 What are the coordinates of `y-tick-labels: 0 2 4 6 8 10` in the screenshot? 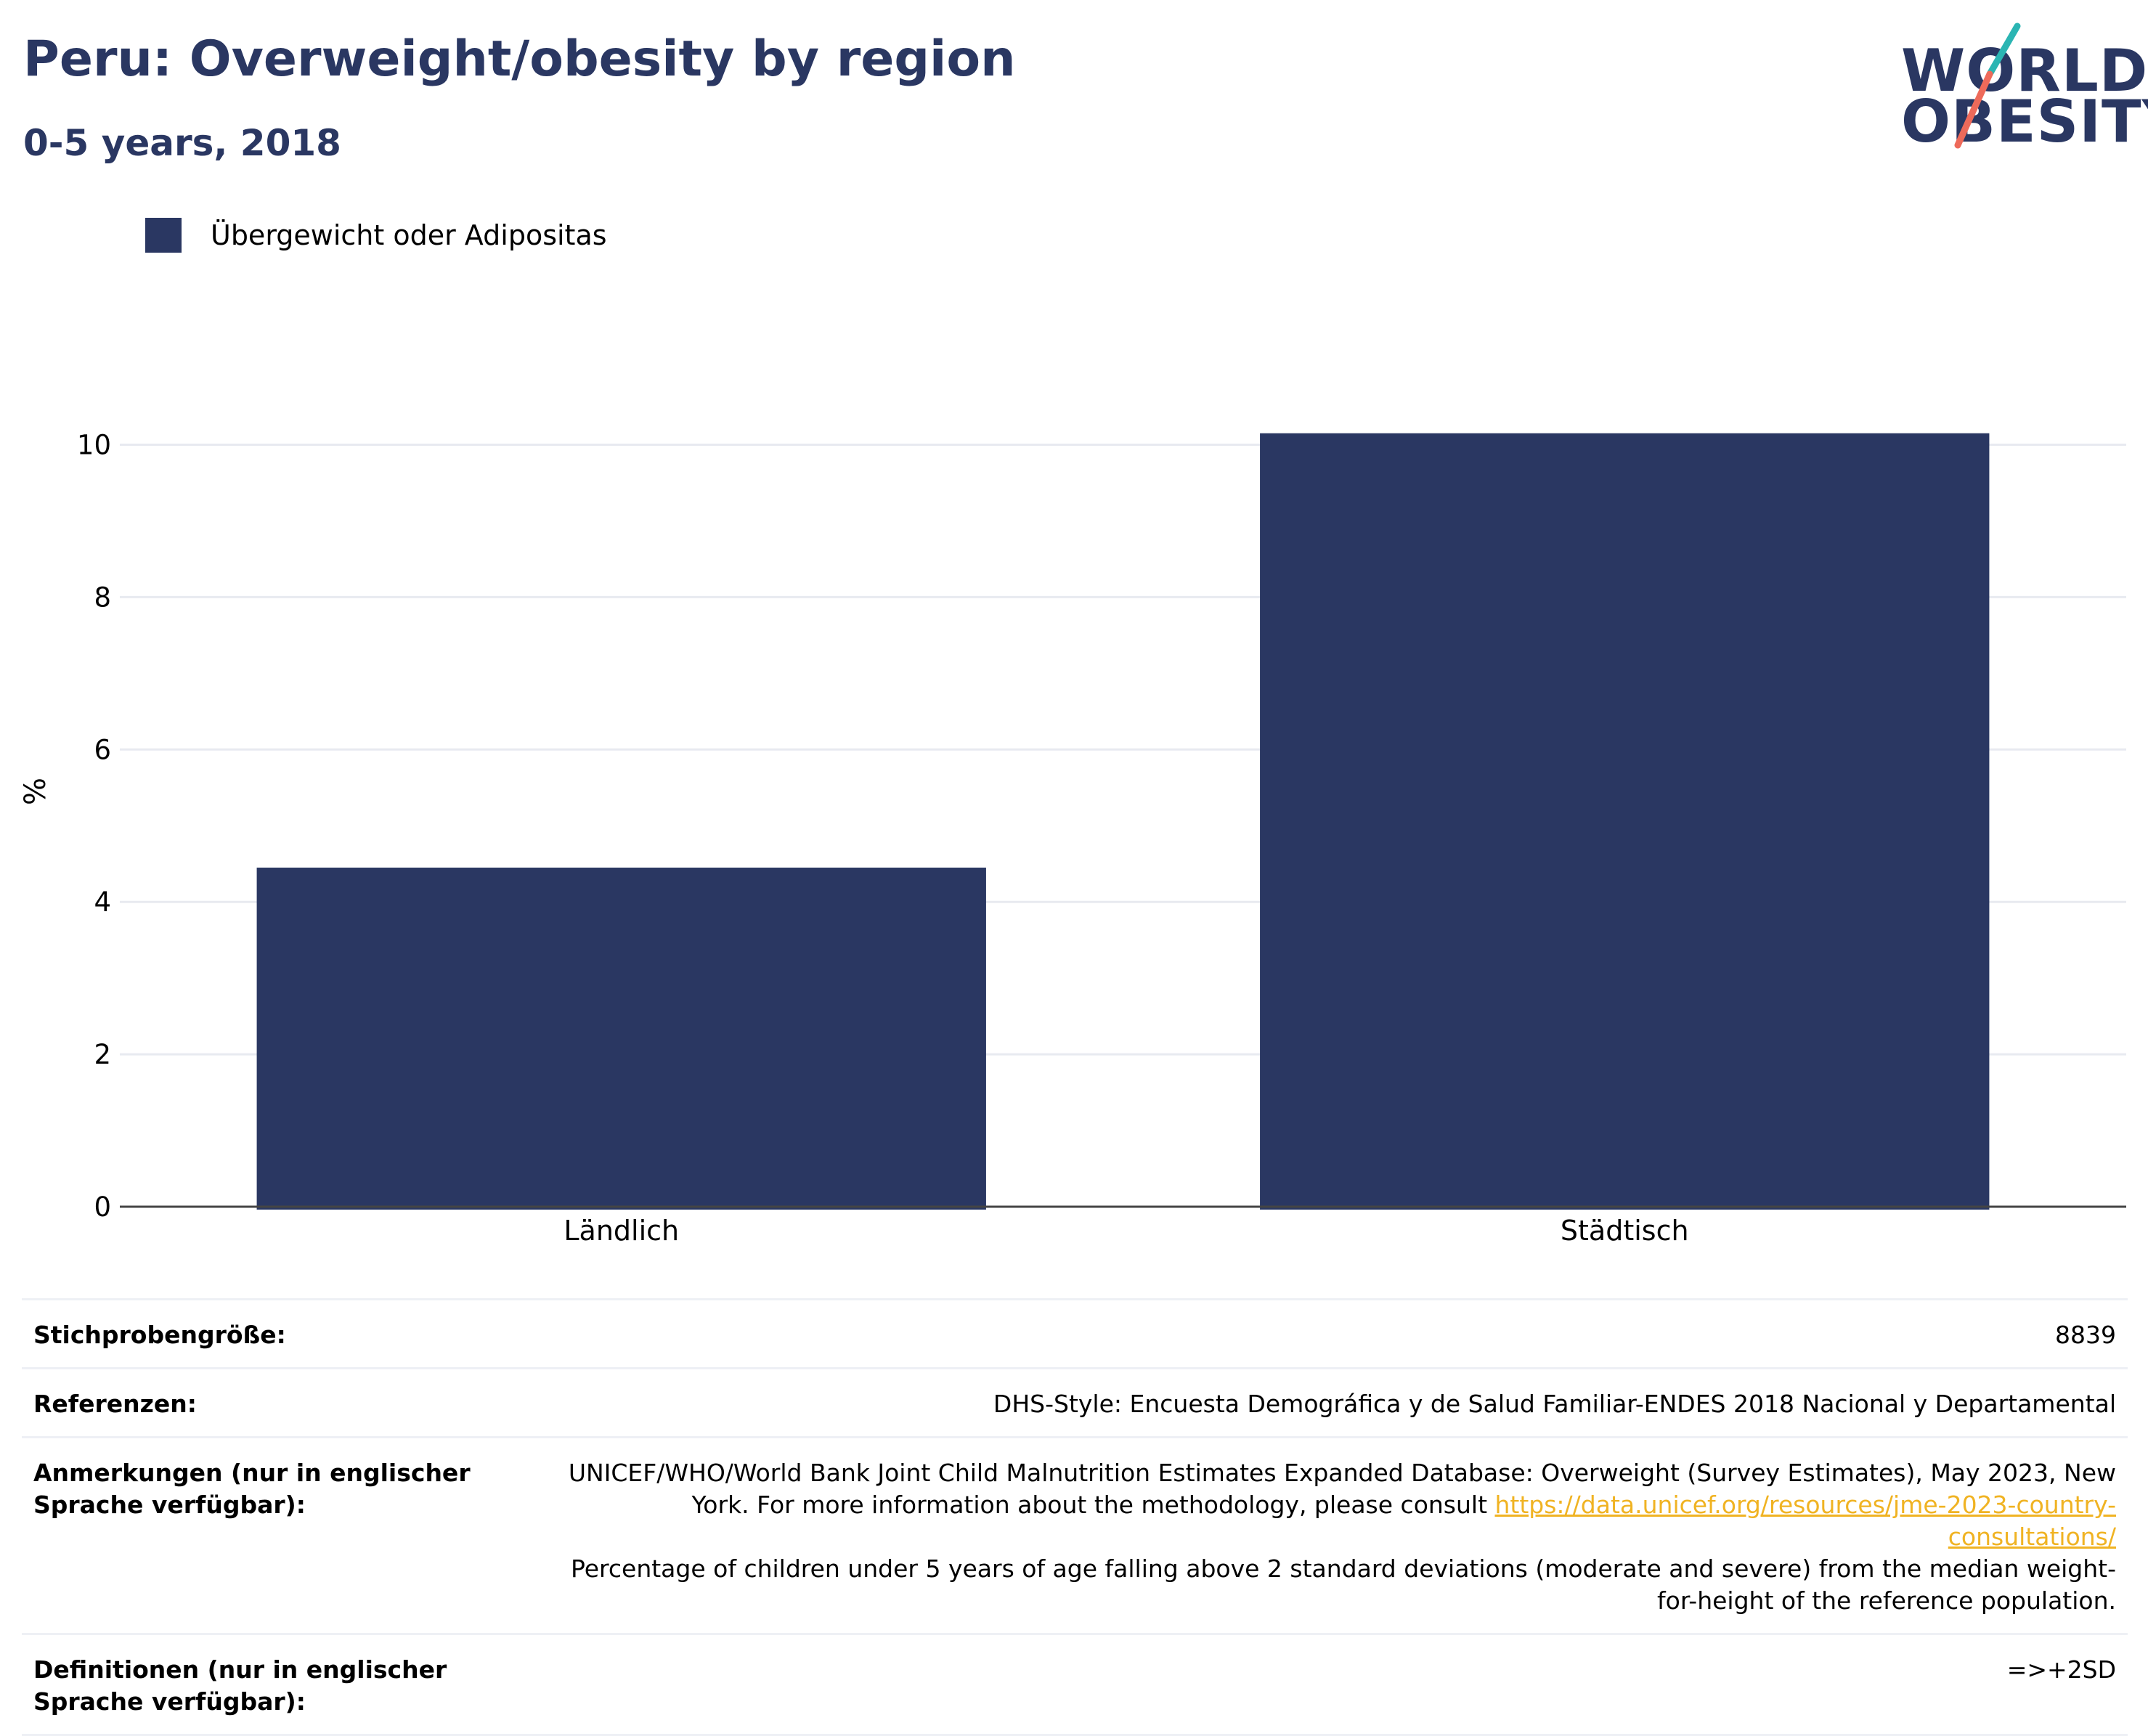 It's located at (94, 826).